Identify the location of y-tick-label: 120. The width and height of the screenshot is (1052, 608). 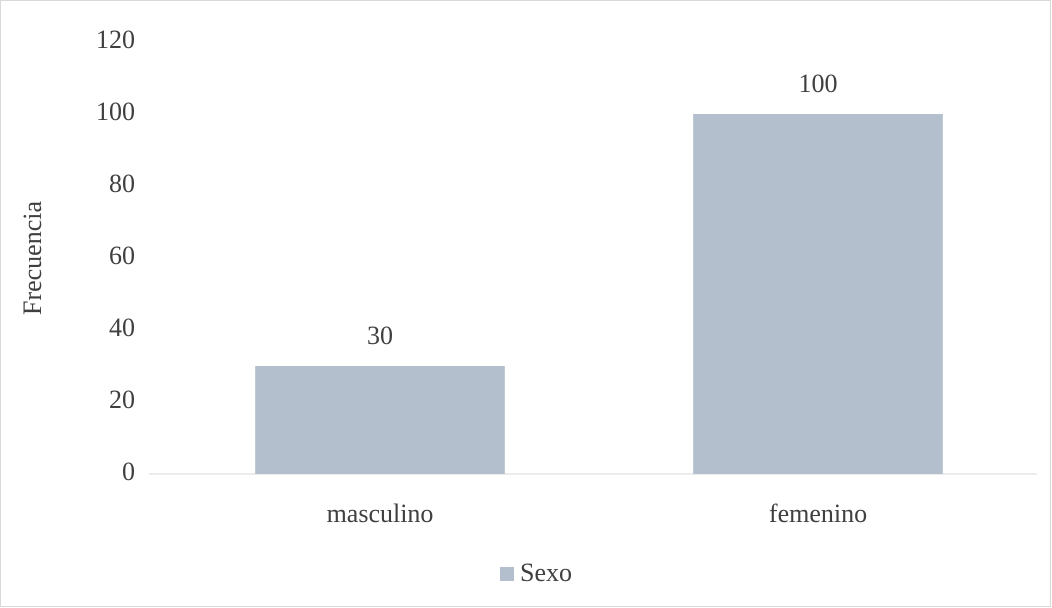
(115, 39).